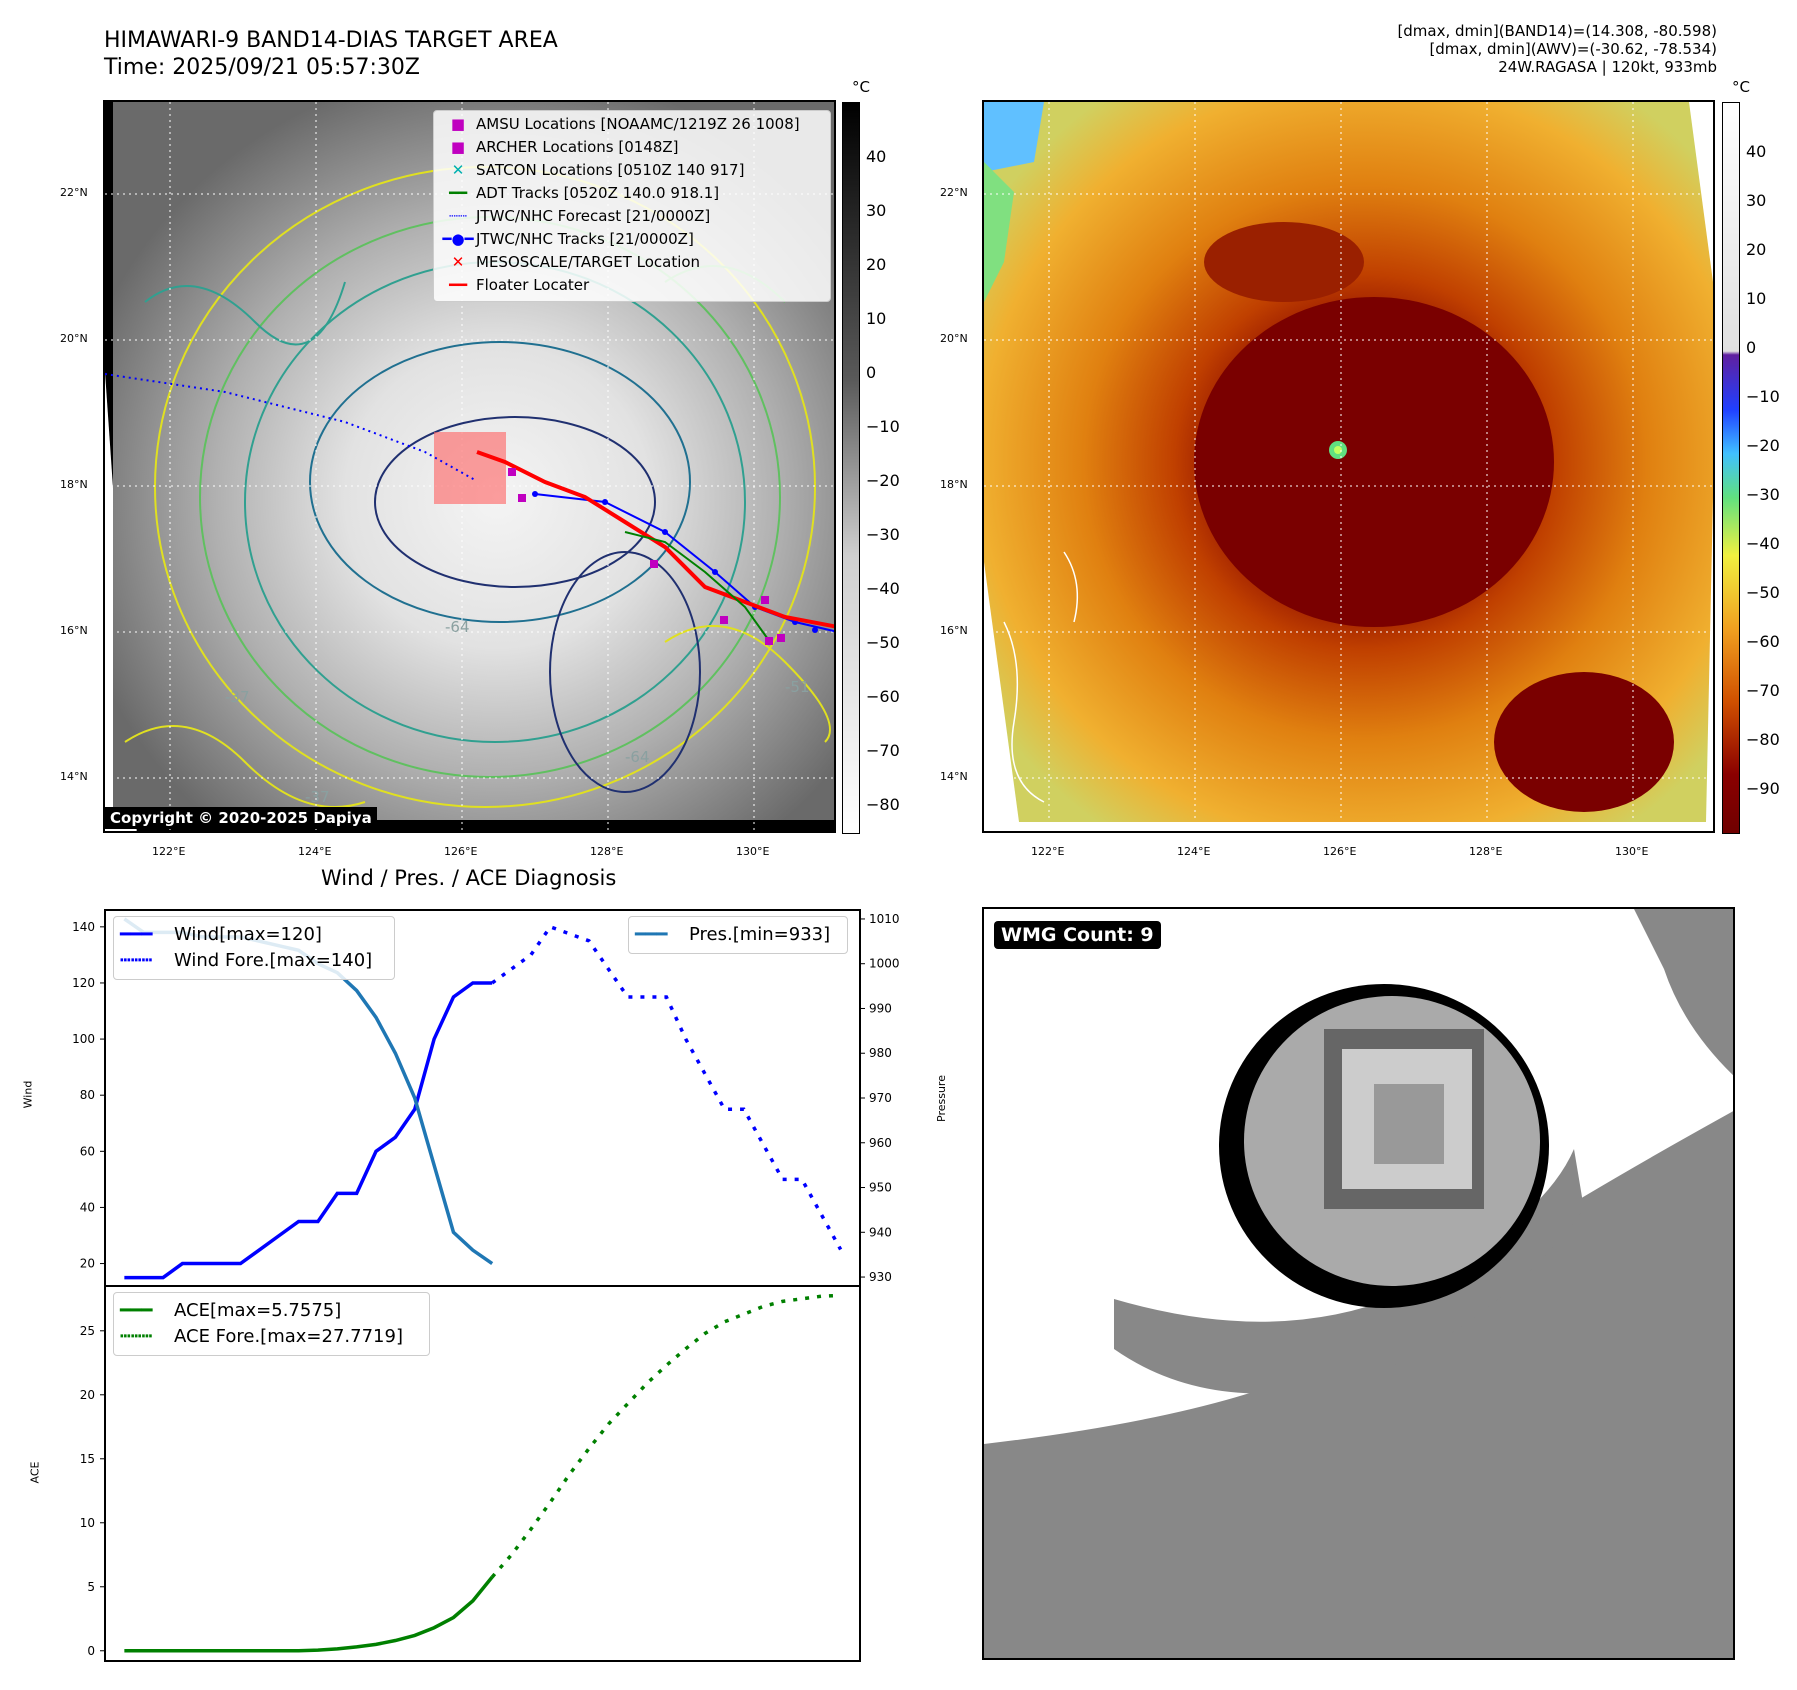 The width and height of the screenshot is (1797, 1690). I want to click on wind-tick-label: 80, so click(87, 1095).